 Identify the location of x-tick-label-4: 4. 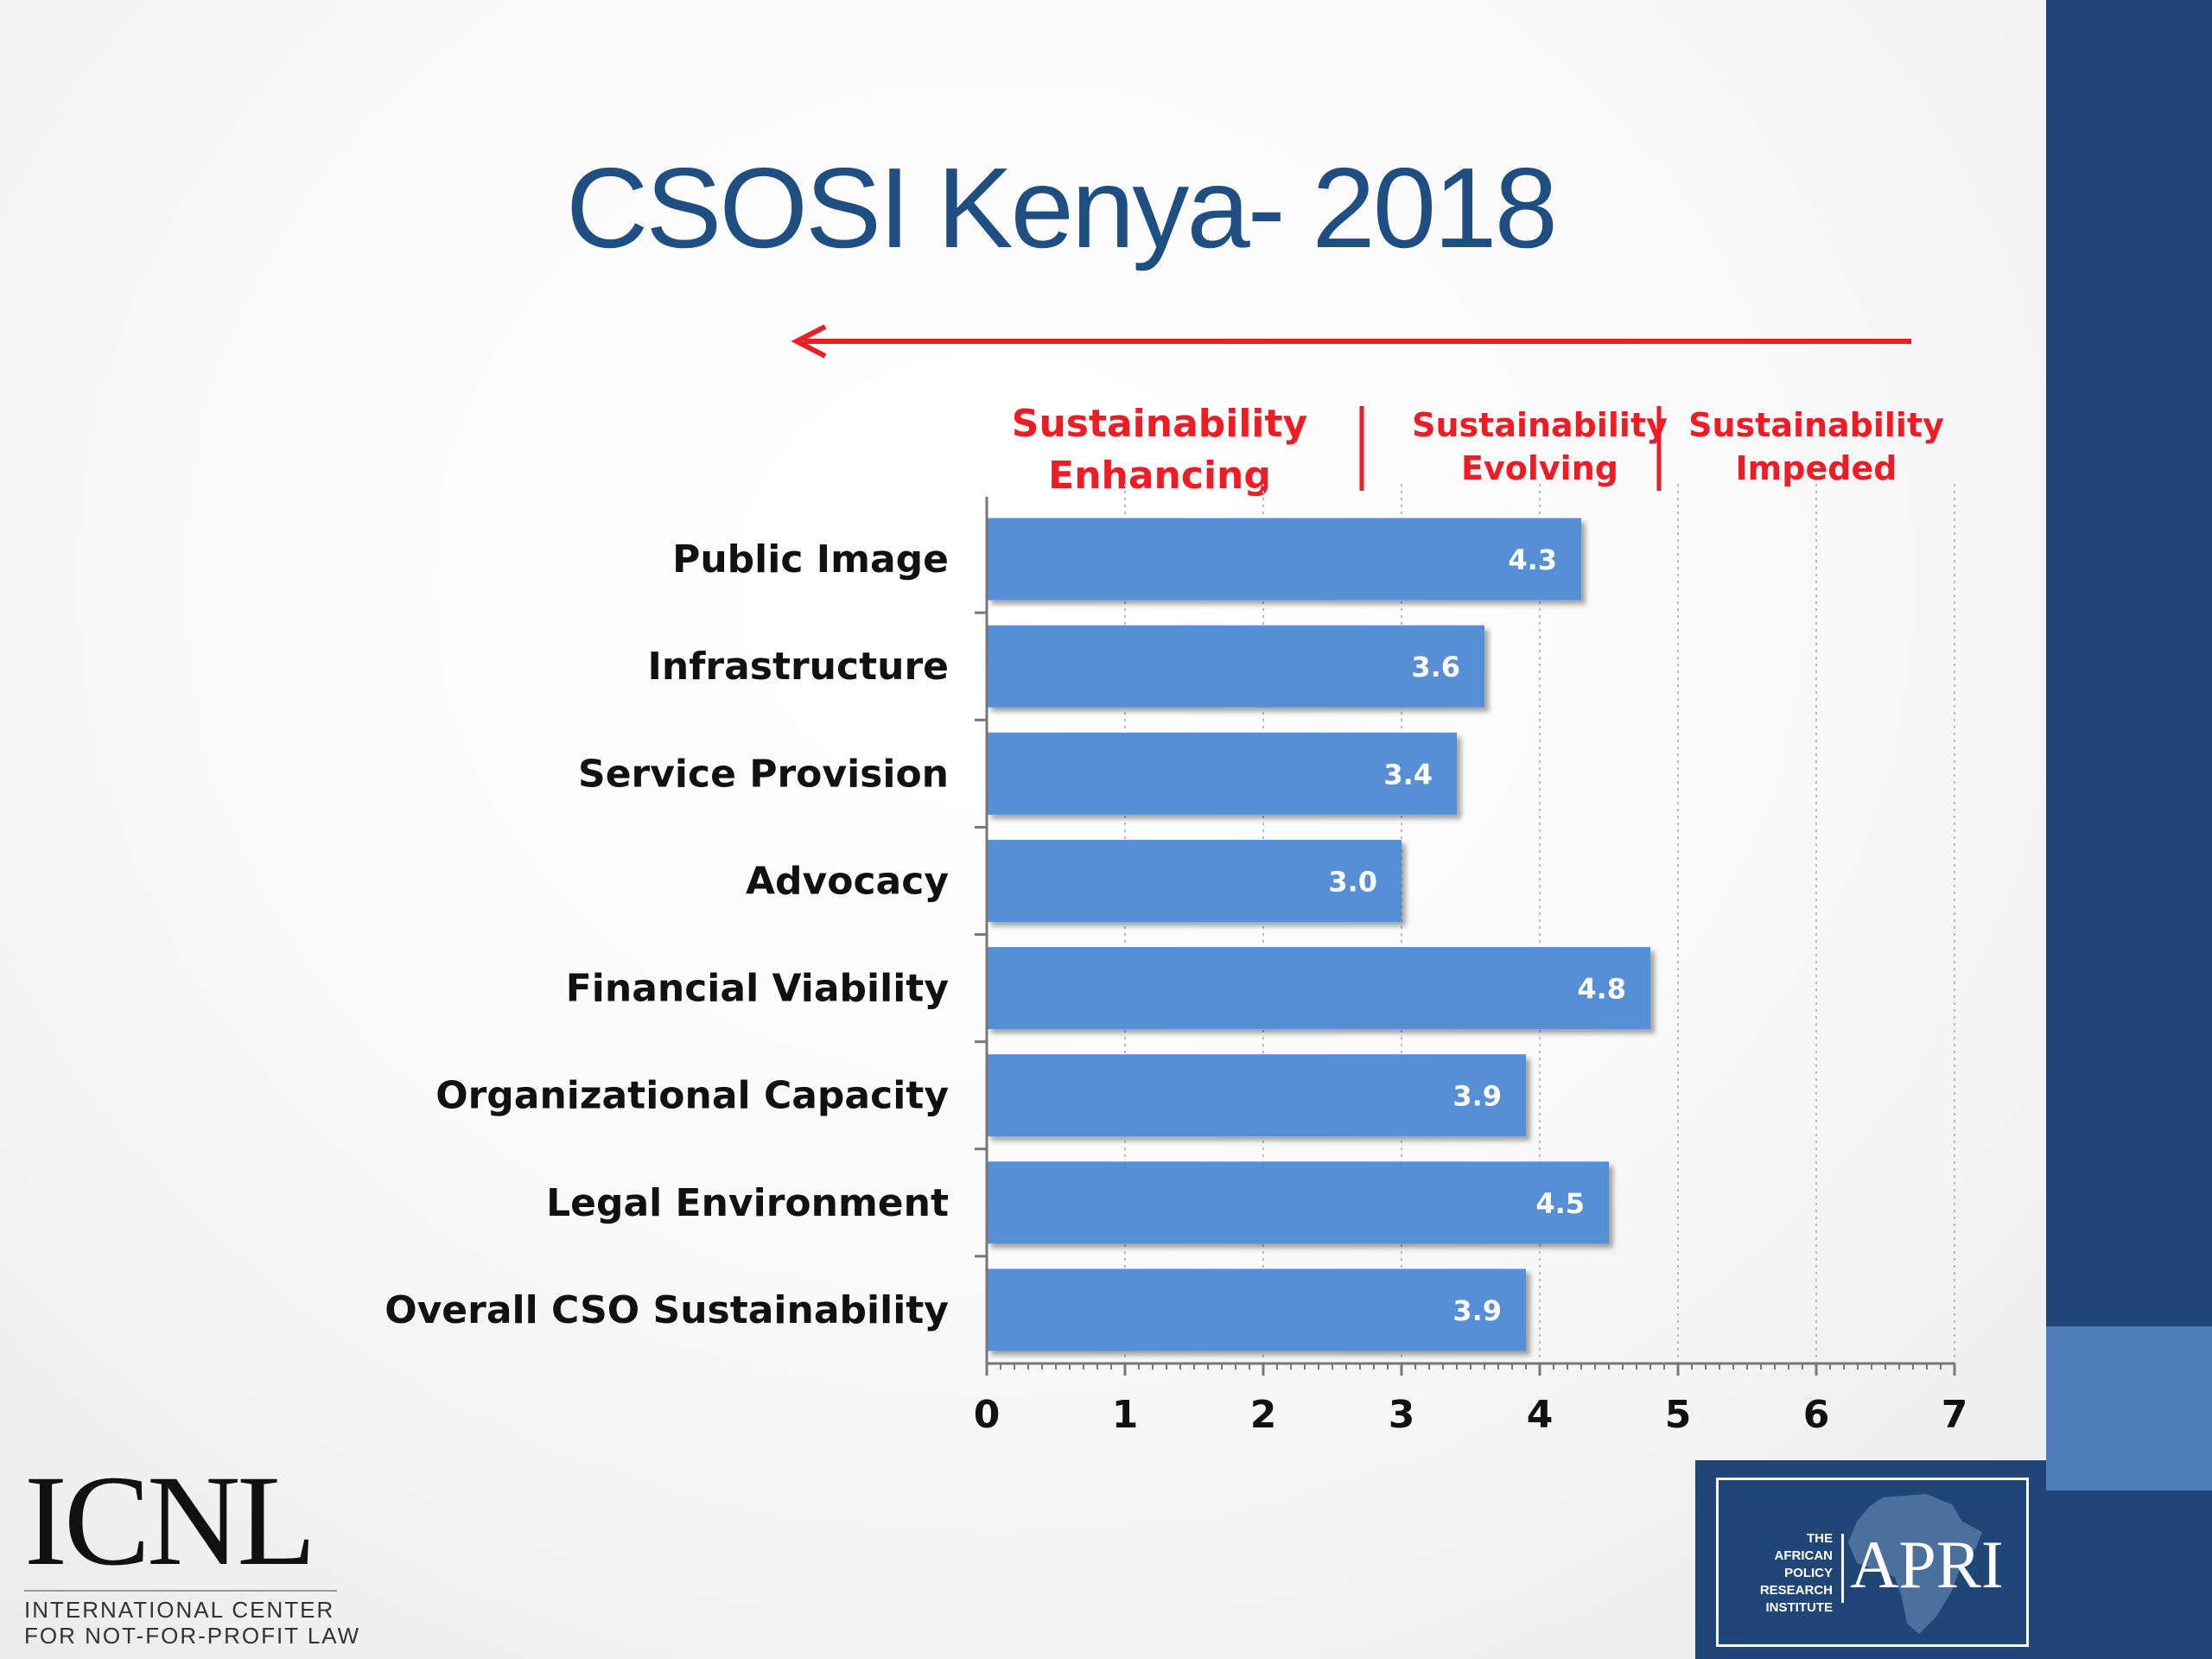
(1540, 1415).